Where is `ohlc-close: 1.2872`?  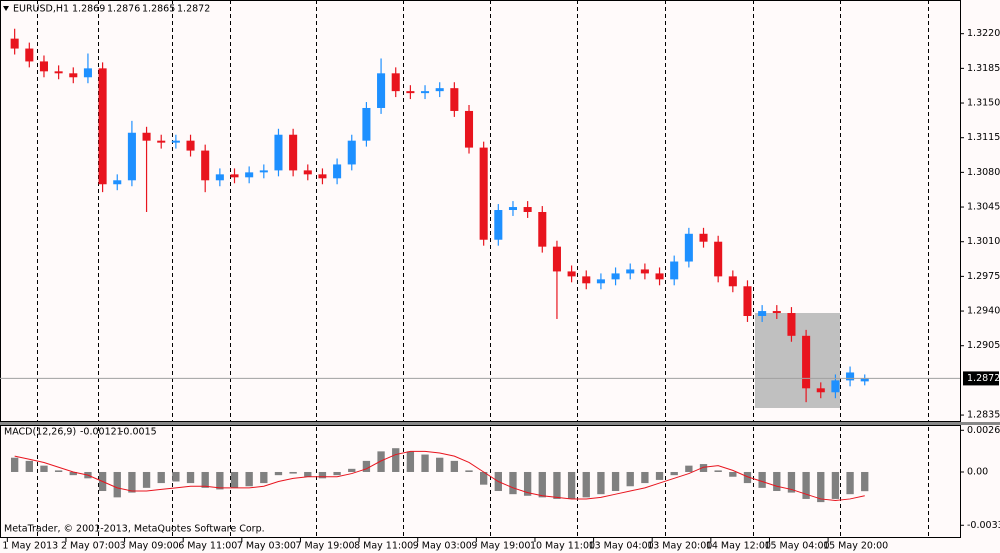 ohlc-close: 1.2872 is located at coordinates (193, 9).